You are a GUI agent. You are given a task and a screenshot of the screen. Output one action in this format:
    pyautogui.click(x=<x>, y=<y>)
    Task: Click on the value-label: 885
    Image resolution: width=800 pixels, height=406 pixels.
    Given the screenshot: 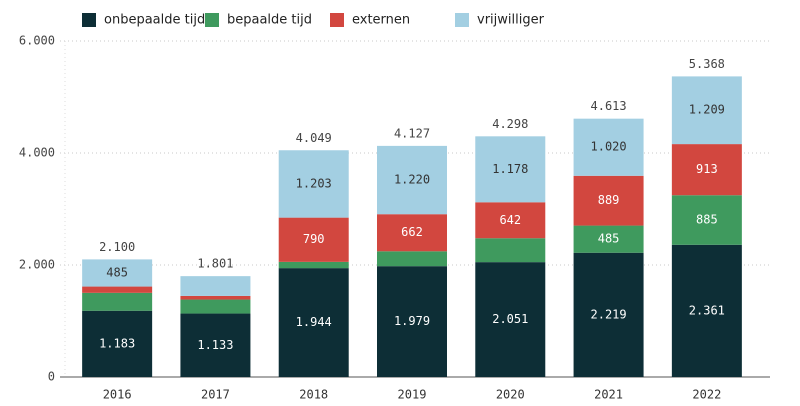 What is the action you would take?
    pyautogui.click(x=707, y=220)
    